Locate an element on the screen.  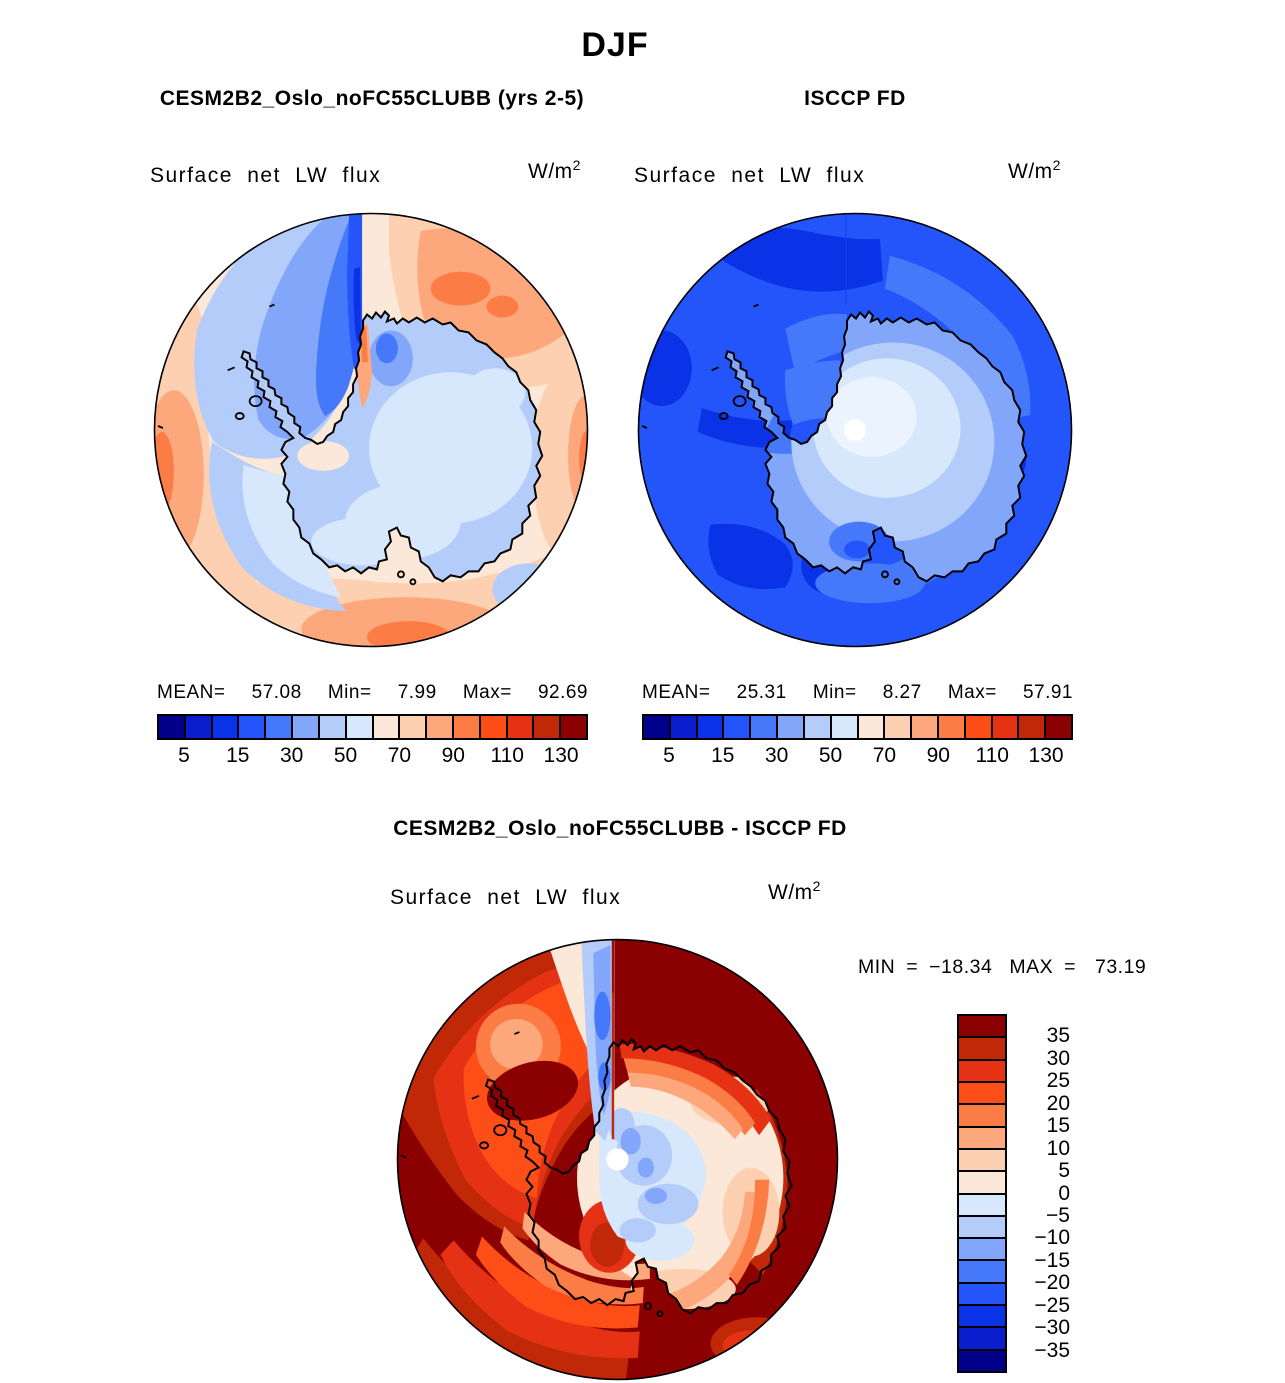
right-mean-value: 25.31 is located at coordinates (761, 692).